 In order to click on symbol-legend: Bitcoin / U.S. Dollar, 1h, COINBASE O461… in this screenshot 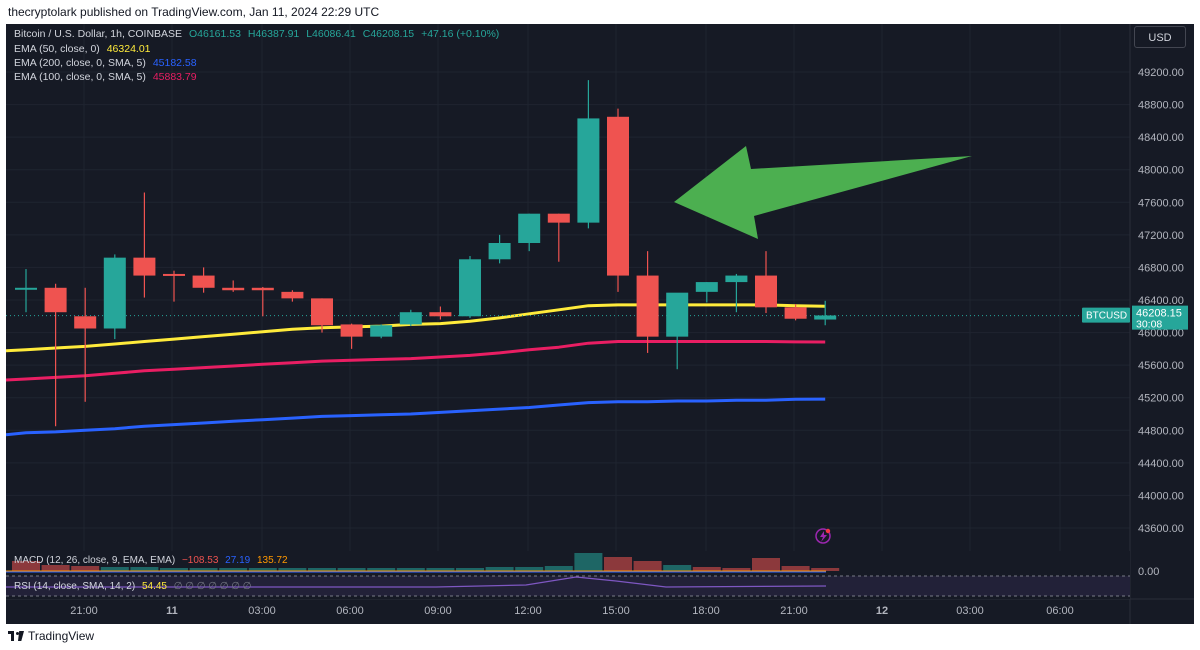, I will do `click(256, 34)`.